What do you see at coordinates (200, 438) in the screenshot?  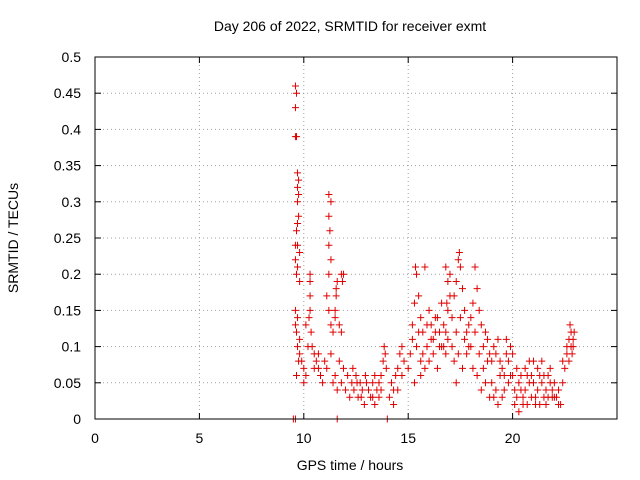 I see `x-tick-label: 5` at bounding box center [200, 438].